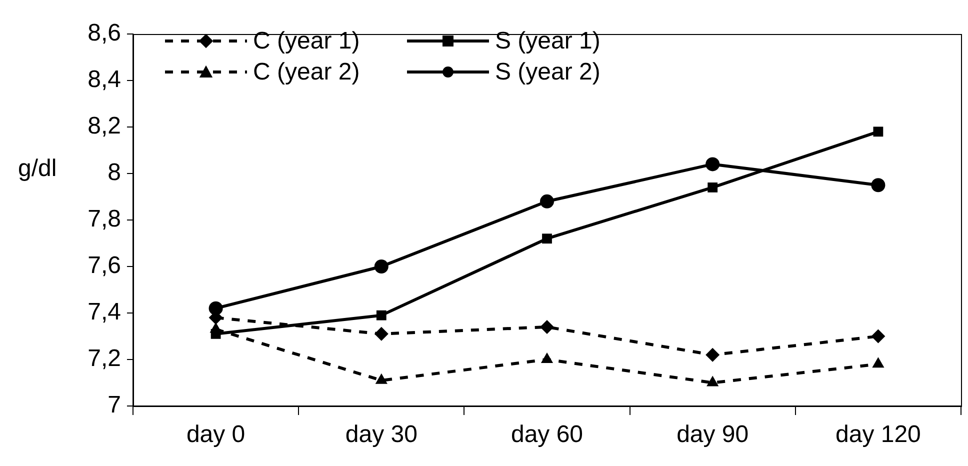  I want to click on x-tick-label: day 60, so click(547, 434).